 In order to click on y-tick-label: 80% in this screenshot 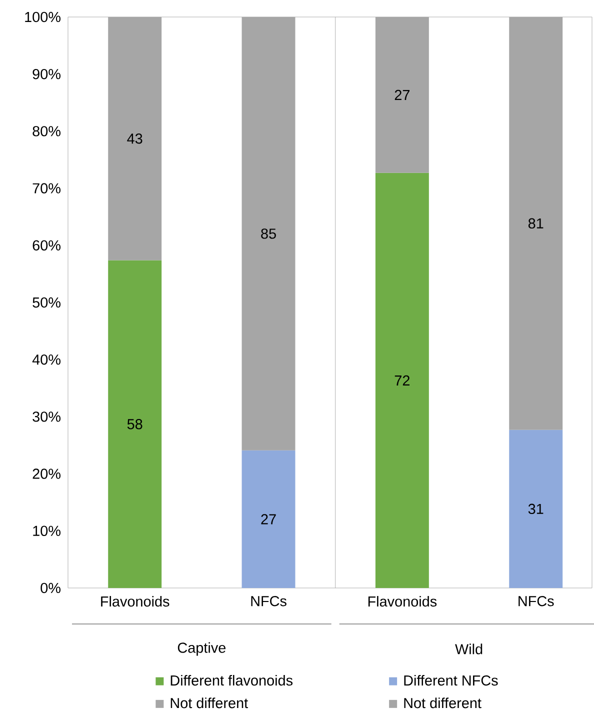, I will do `click(46, 131)`.